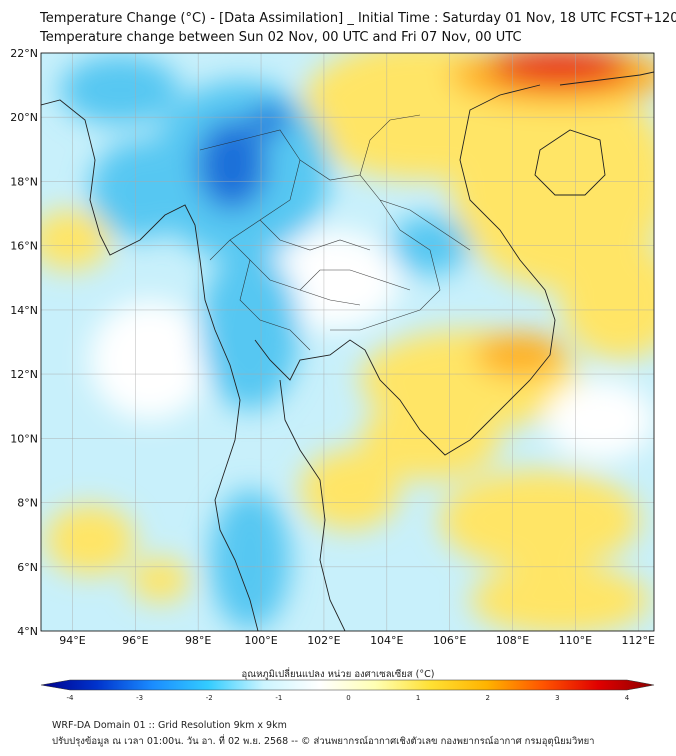 Image resolution: width=676 pixels, height=756 pixels. What do you see at coordinates (627, 698) in the screenshot?
I see `colorbar-tick-label: 4` at bounding box center [627, 698].